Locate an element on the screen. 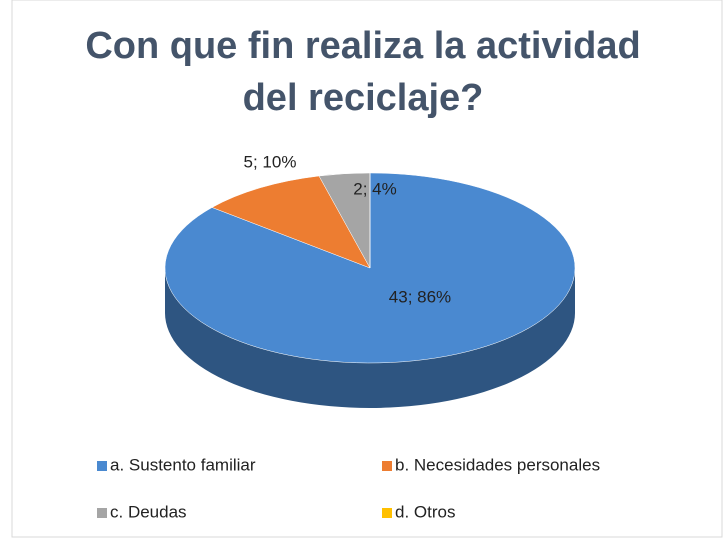 Image resolution: width=726 pixels, height=538 pixels. pie-slice-side is located at coordinates (370, 338).